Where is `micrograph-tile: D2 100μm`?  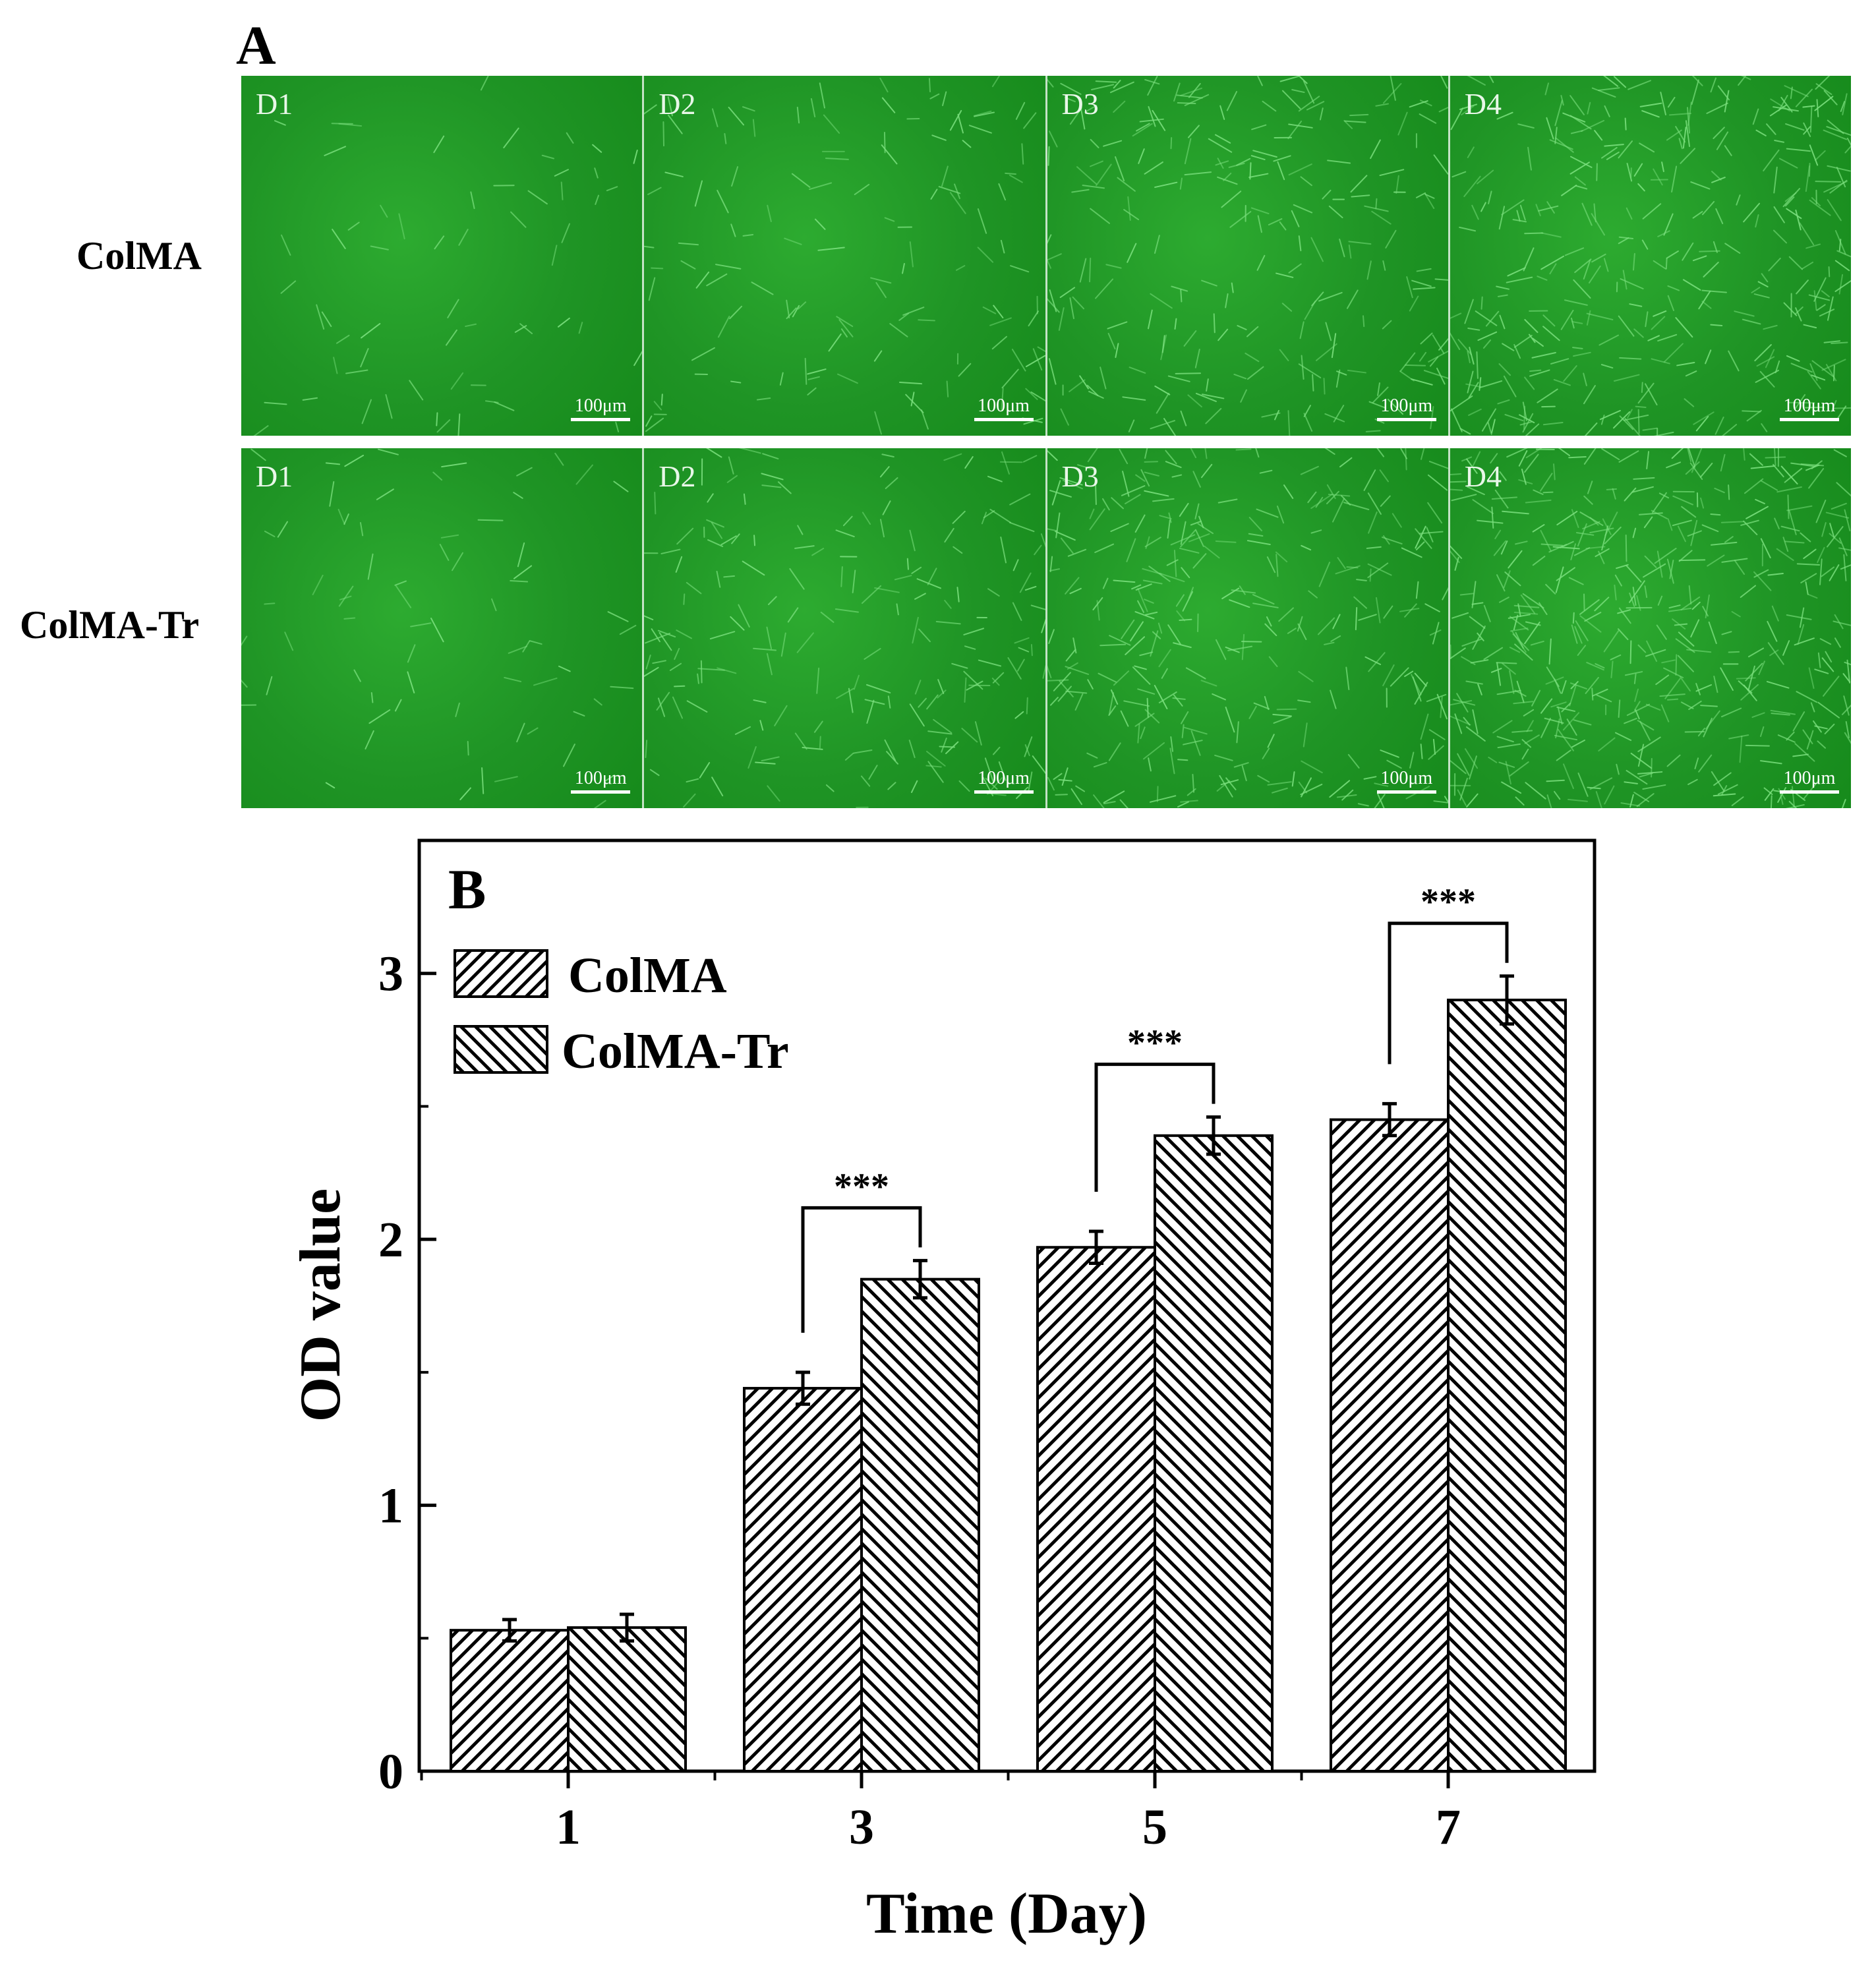
micrograph-tile: D2 100μm is located at coordinates (843, 628).